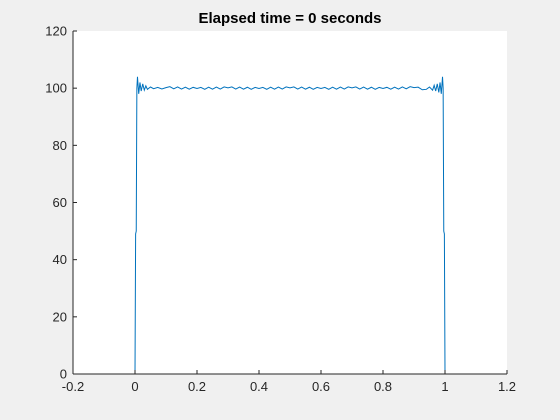 The image size is (560, 420). What do you see at coordinates (507, 386) in the screenshot?
I see `x-tick-label: 1.2` at bounding box center [507, 386].